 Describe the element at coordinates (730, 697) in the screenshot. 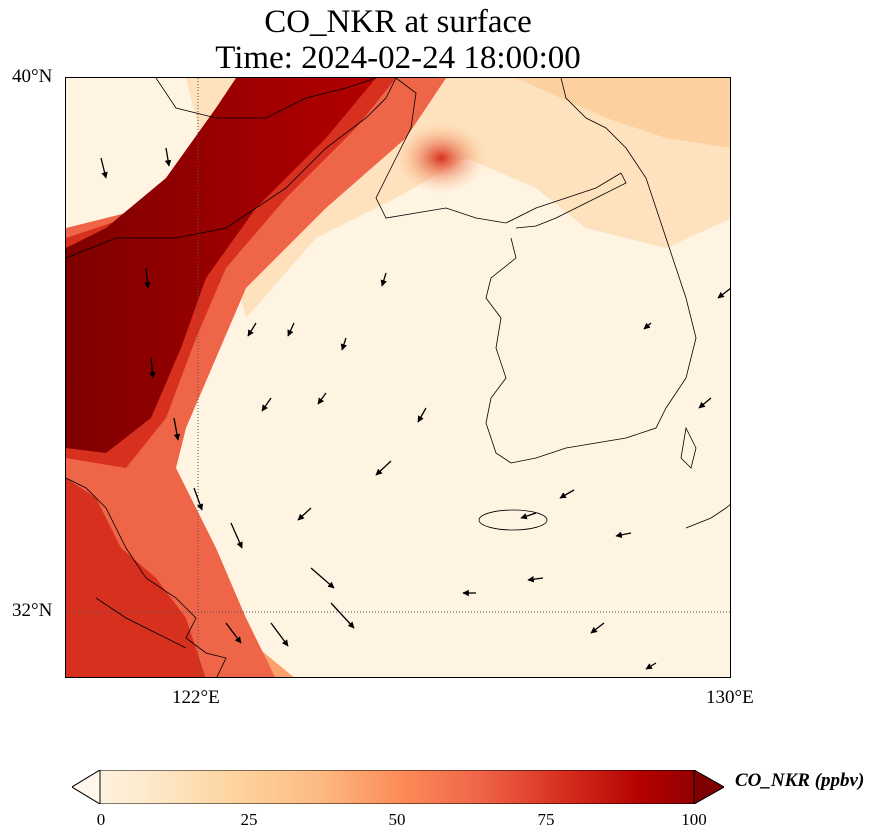

I see `lon-tick-130e: 130°E` at that location.